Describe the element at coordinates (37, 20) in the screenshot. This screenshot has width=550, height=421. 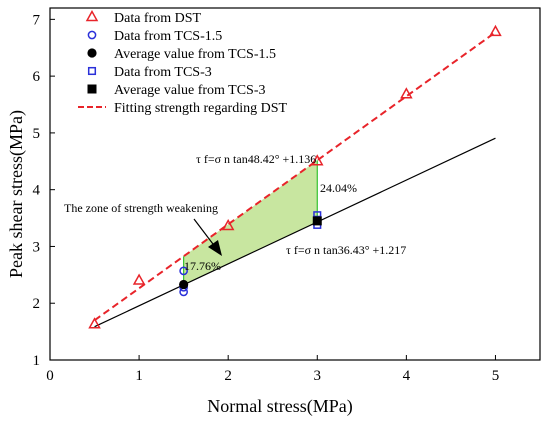
I see `y-tick-label: 7` at that location.